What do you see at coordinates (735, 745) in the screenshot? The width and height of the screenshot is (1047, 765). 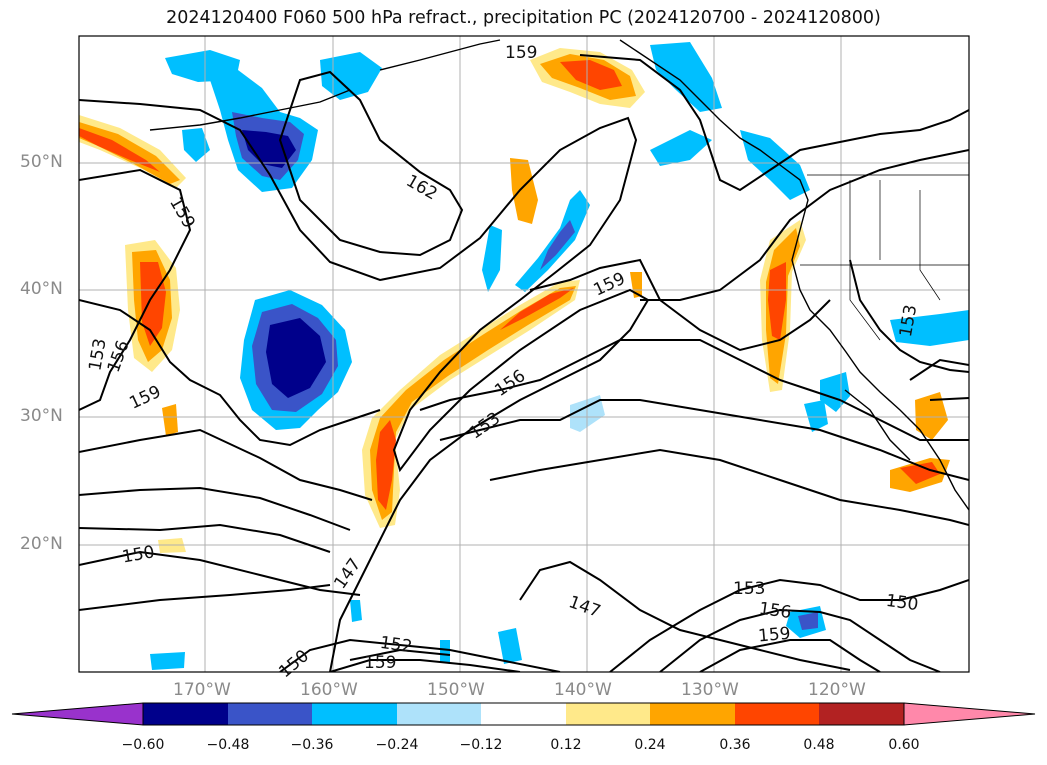 I see `colorbar-tick-label: 0.36` at bounding box center [735, 745].